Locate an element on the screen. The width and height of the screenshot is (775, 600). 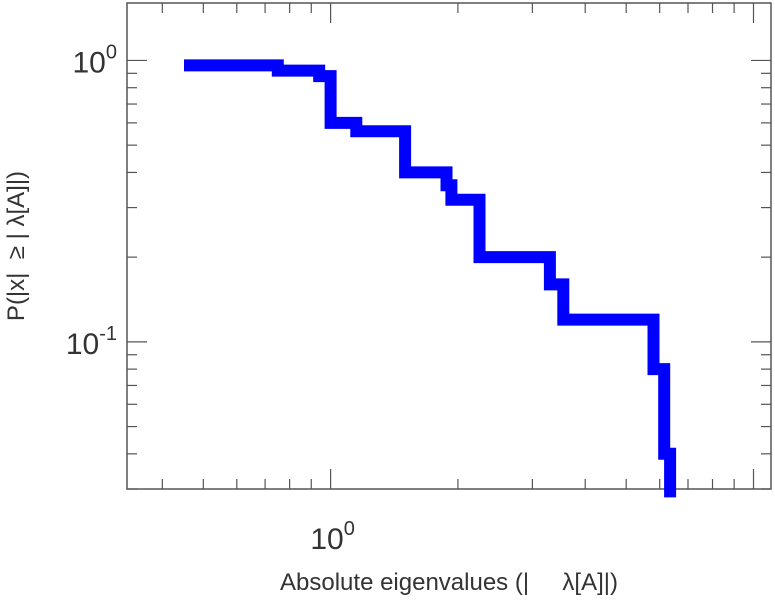
y-tick-label: 10⁻¹ is located at coordinates (91, 342).